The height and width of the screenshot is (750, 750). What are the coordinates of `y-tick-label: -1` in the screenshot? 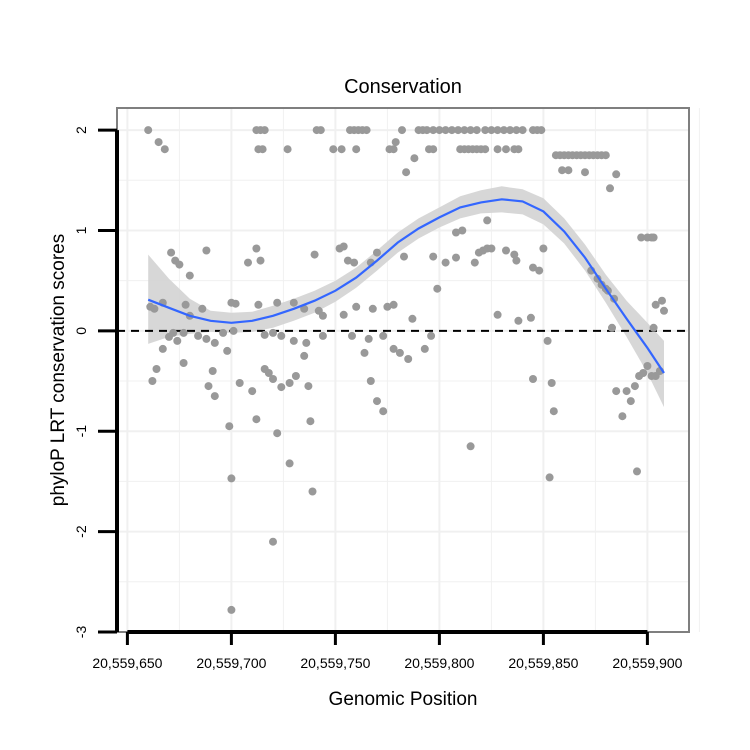 It's located at (81, 431).